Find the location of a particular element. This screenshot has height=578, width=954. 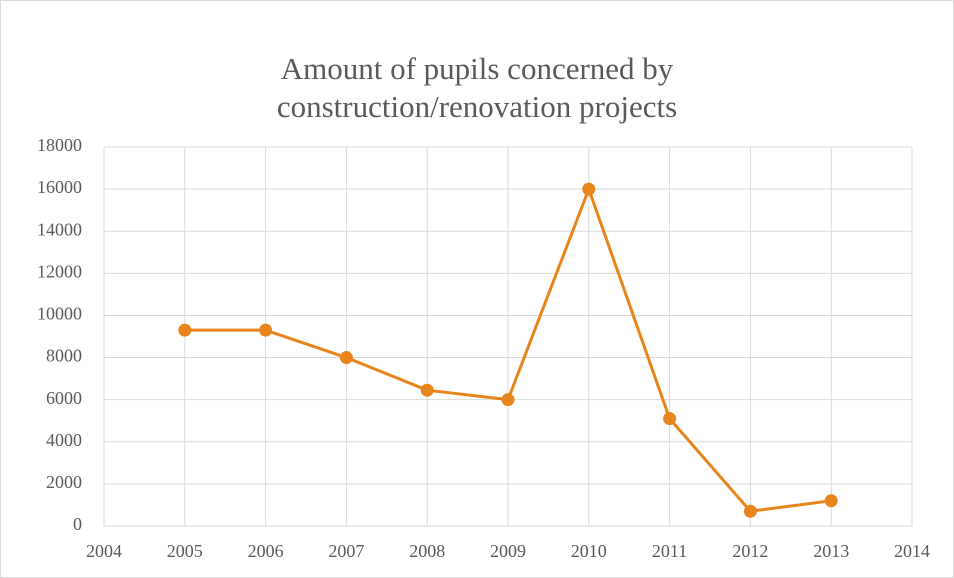

x-tick-label: 2005 is located at coordinates (185, 551).